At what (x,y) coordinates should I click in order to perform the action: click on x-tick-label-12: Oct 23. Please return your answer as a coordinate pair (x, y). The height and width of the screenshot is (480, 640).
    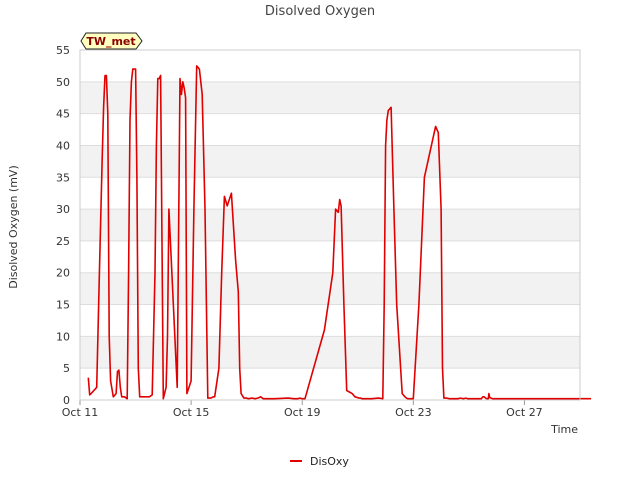
    Looking at the image, I should click on (413, 412).